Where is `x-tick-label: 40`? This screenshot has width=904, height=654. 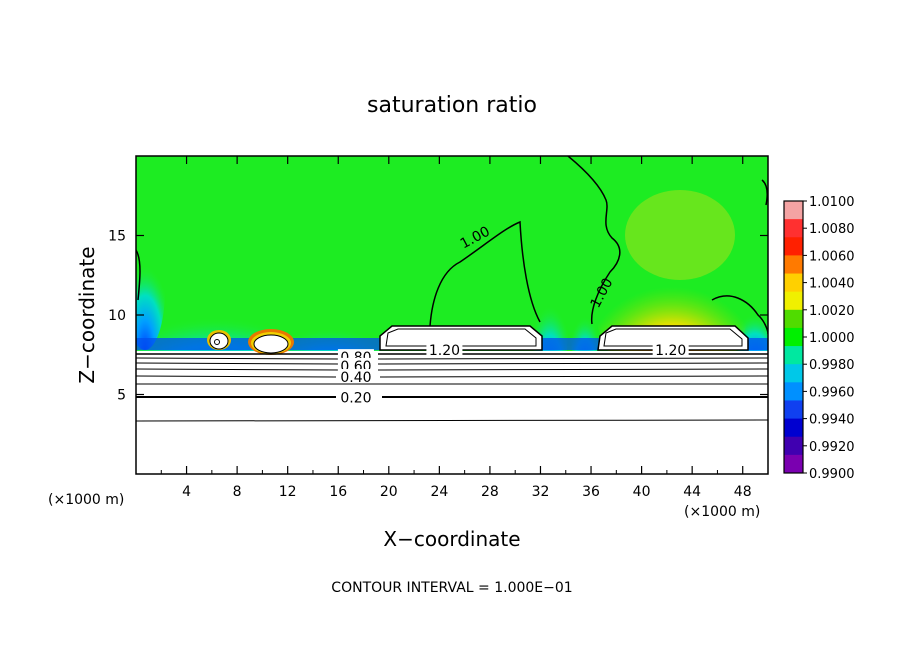
x-tick-label: 40 is located at coordinates (642, 492).